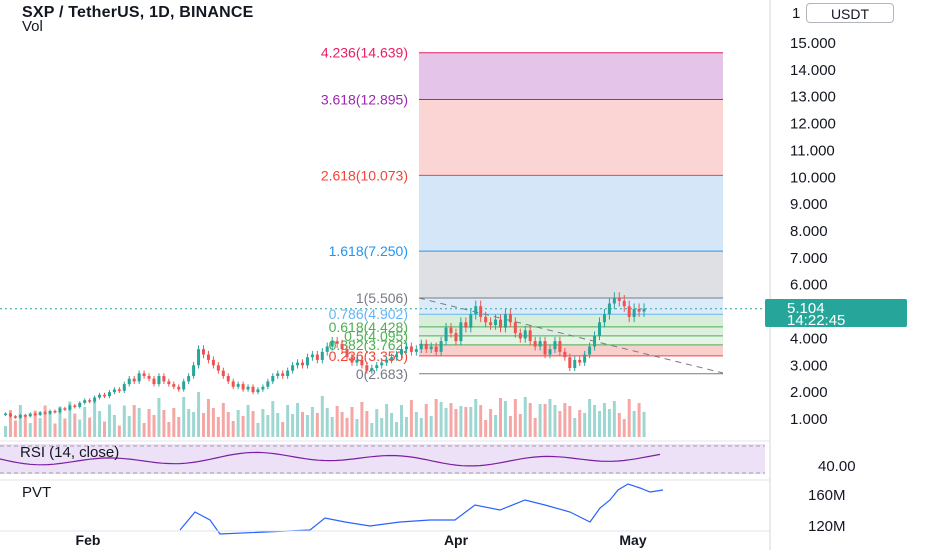 This screenshot has width=932, height=555. What do you see at coordinates (809, 392) in the screenshot?
I see `price-tick-label: 2.000` at bounding box center [809, 392].